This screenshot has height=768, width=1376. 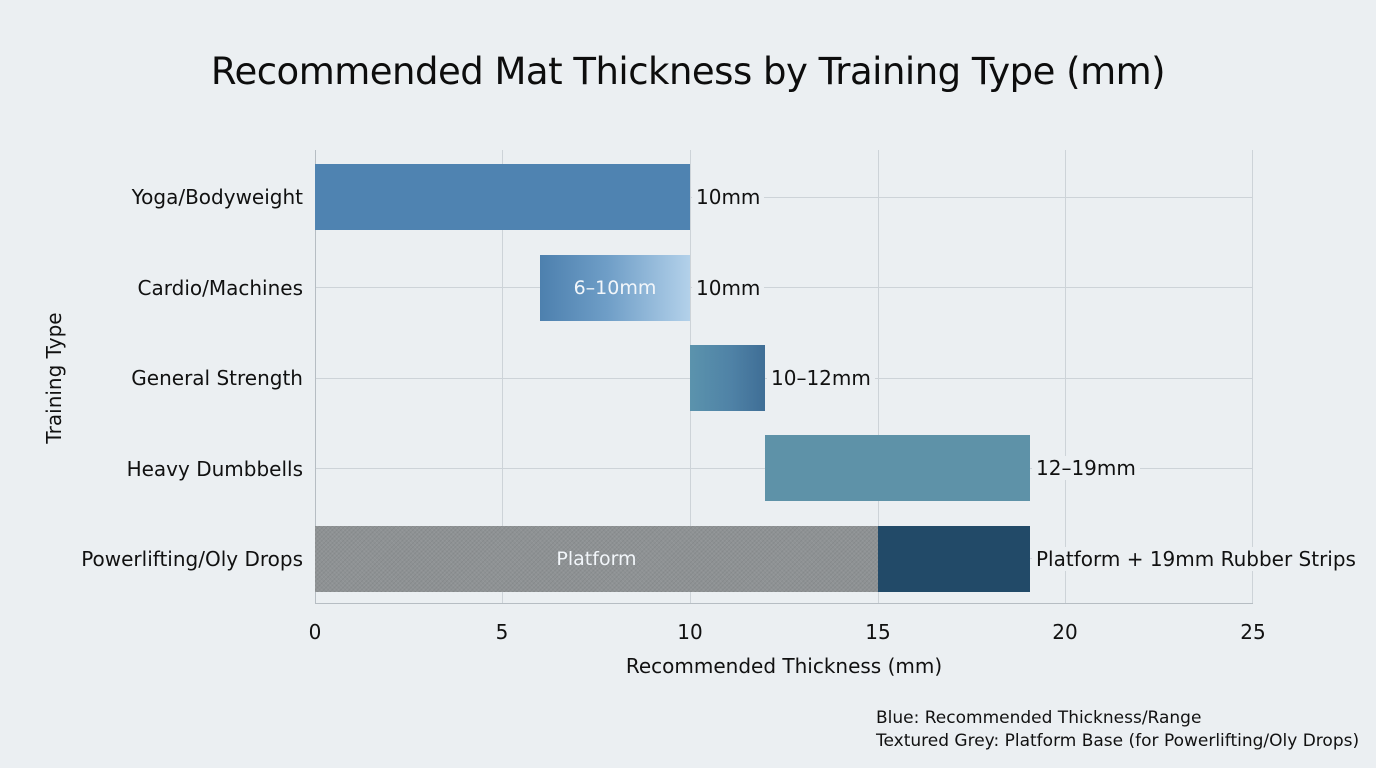 What do you see at coordinates (217, 197) in the screenshot?
I see `y-tick-label: Yoga/Bodyweight` at bounding box center [217, 197].